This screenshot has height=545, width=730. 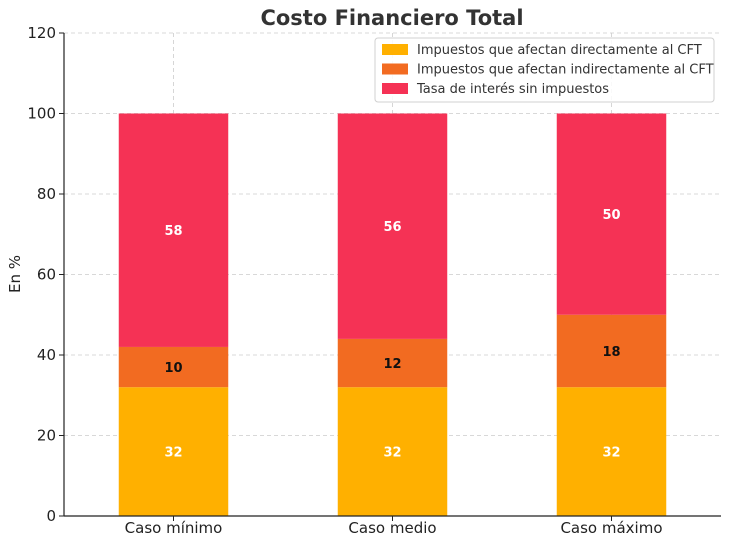 I want to click on bar-value-label: 18, so click(x=611, y=352).